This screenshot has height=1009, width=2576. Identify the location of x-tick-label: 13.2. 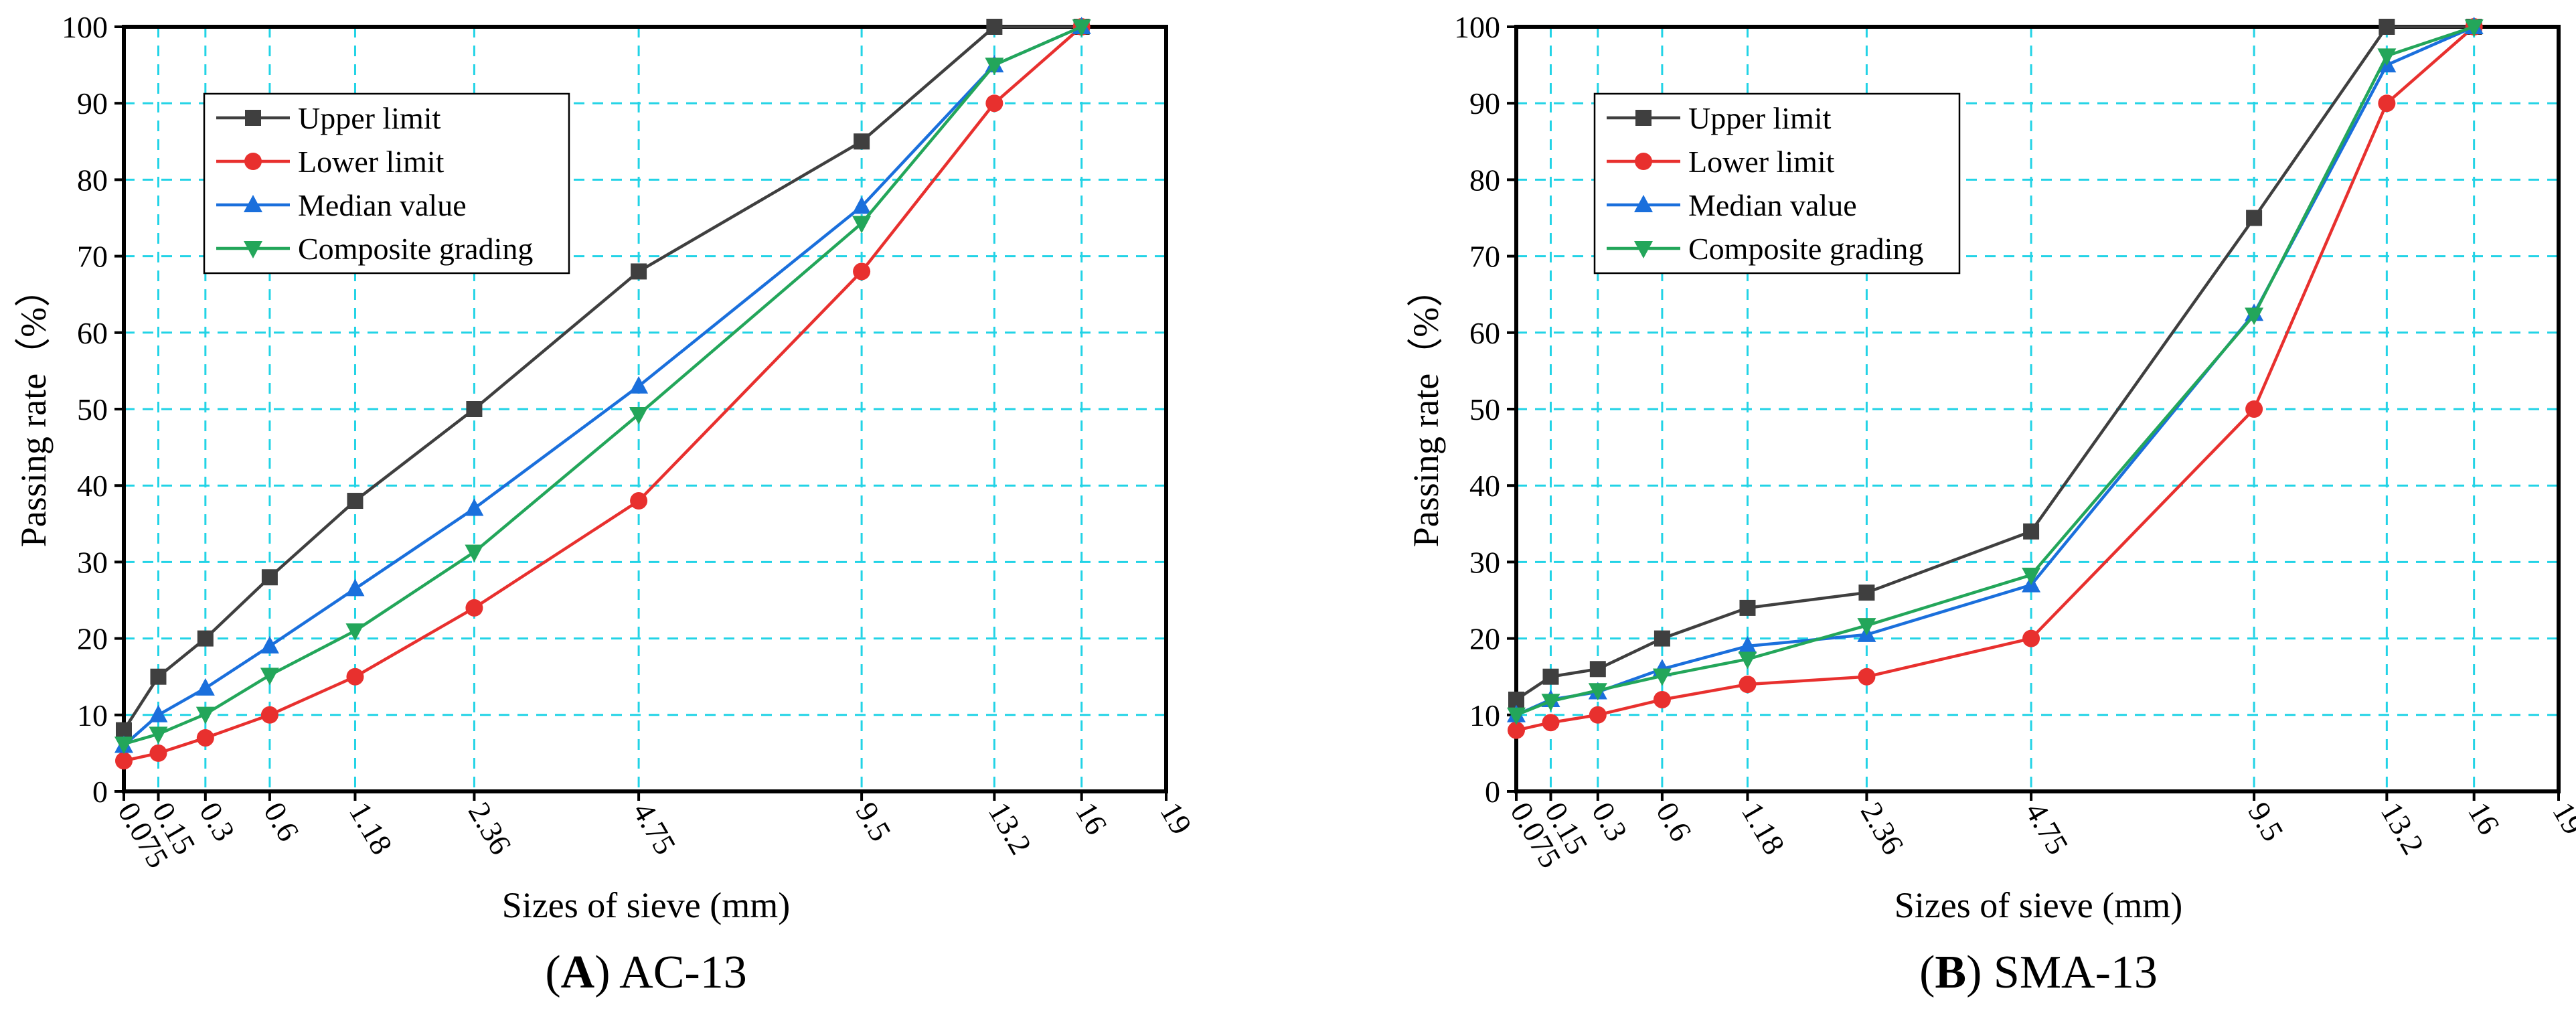
(2402, 828).